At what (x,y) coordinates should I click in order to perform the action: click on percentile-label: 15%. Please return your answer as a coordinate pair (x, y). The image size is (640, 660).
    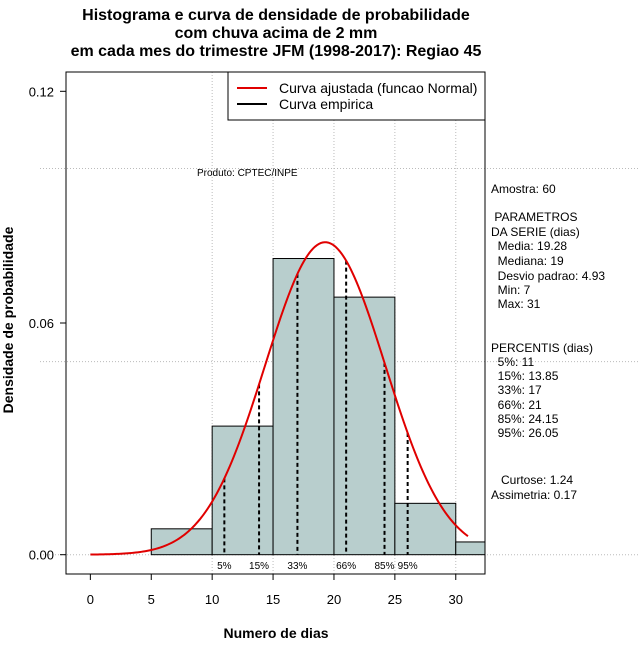
    Looking at the image, I should click on (259, 566).